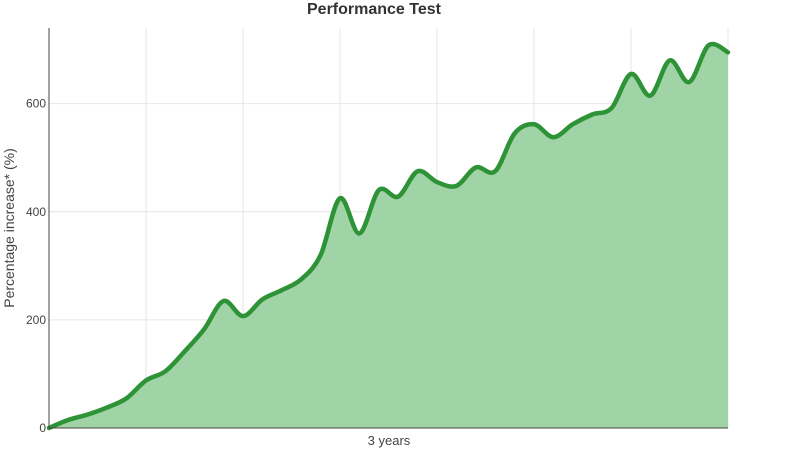  What do you see at coordinates (374, 9) in the screenshot?
I see `chart-title: Performance Test` at bounding box center [374, 9].